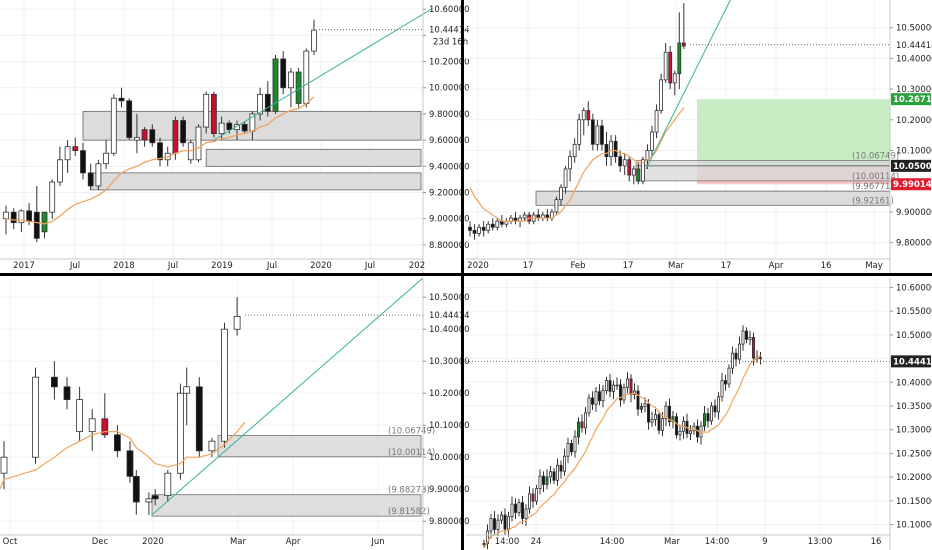 The width and height of the screenshot is (932, 550). Describe the element at coordinates (24, 266) in the screenshot. I see `weekly-x-label: 2017` at that location.